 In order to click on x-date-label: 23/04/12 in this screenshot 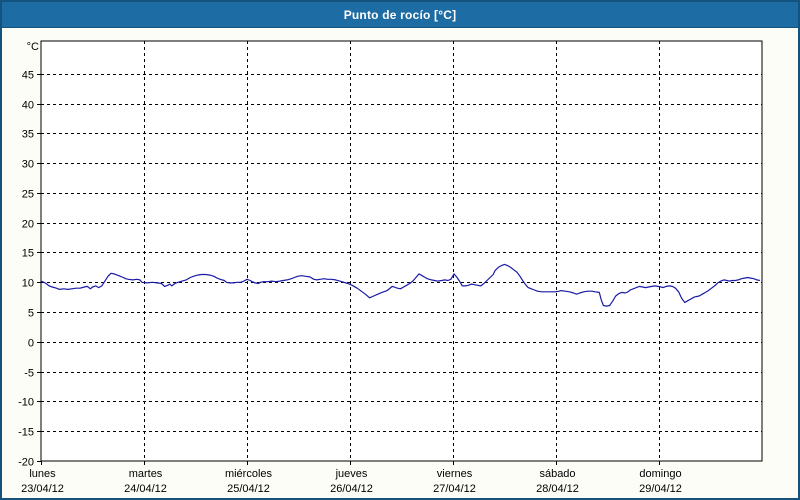, I will do `click(42, 489)`.